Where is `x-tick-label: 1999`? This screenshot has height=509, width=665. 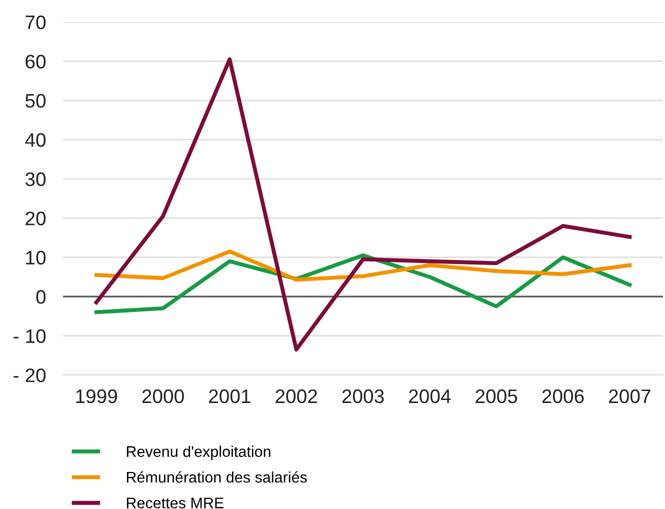
x-tick-label: 1999 is located at coordinates (97, 396).